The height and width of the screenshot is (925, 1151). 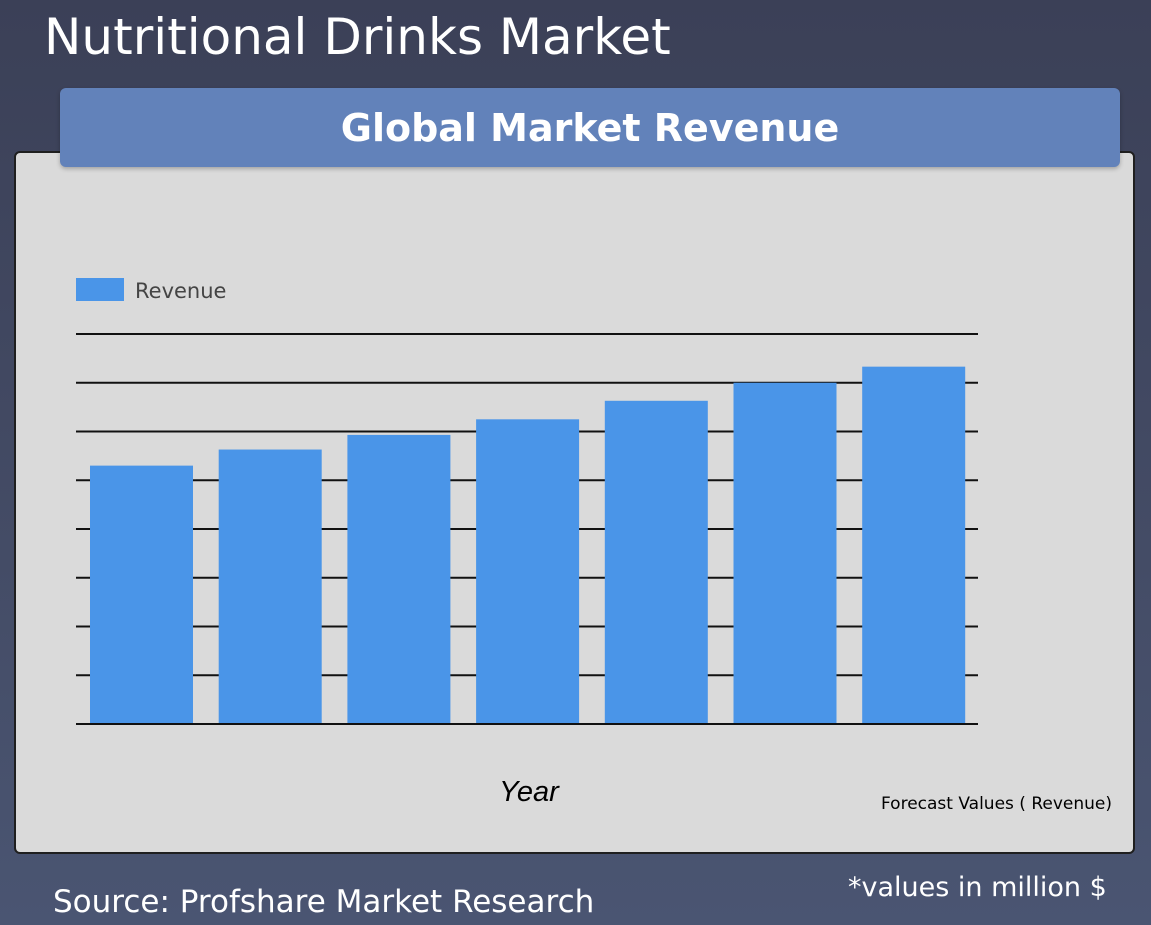 I want to click on source-credit: Source: Profshare Market Research, so click(x=324, y=902).